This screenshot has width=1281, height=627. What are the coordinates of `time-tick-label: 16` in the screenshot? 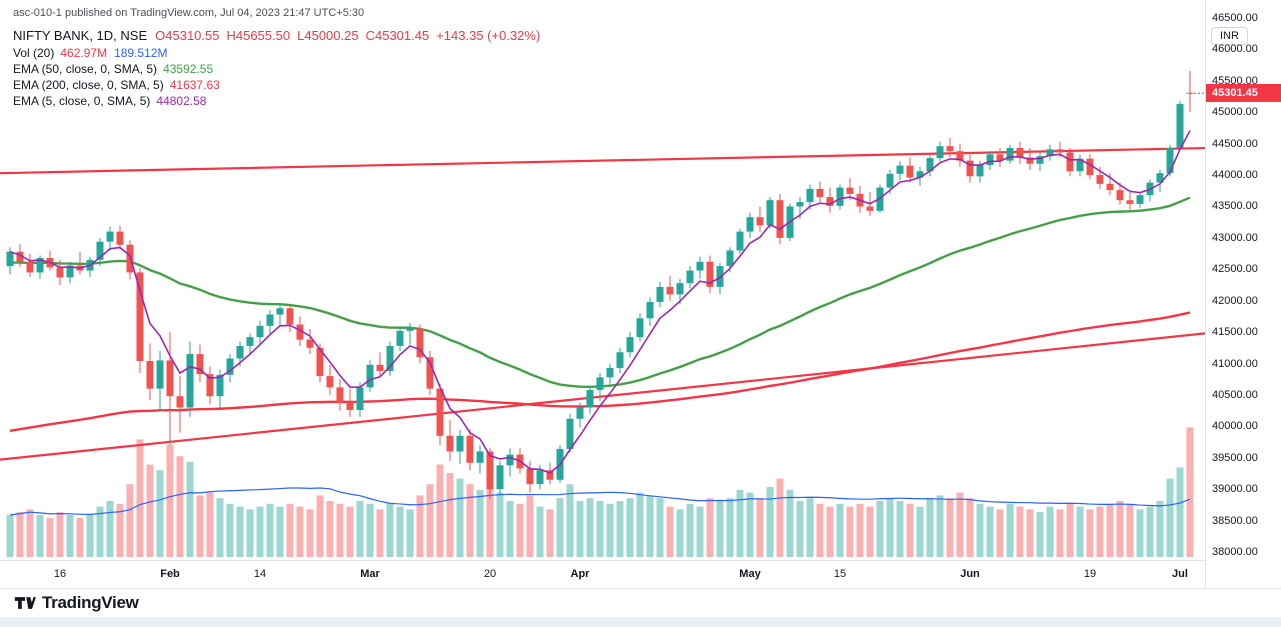 It's located at (60, 574).